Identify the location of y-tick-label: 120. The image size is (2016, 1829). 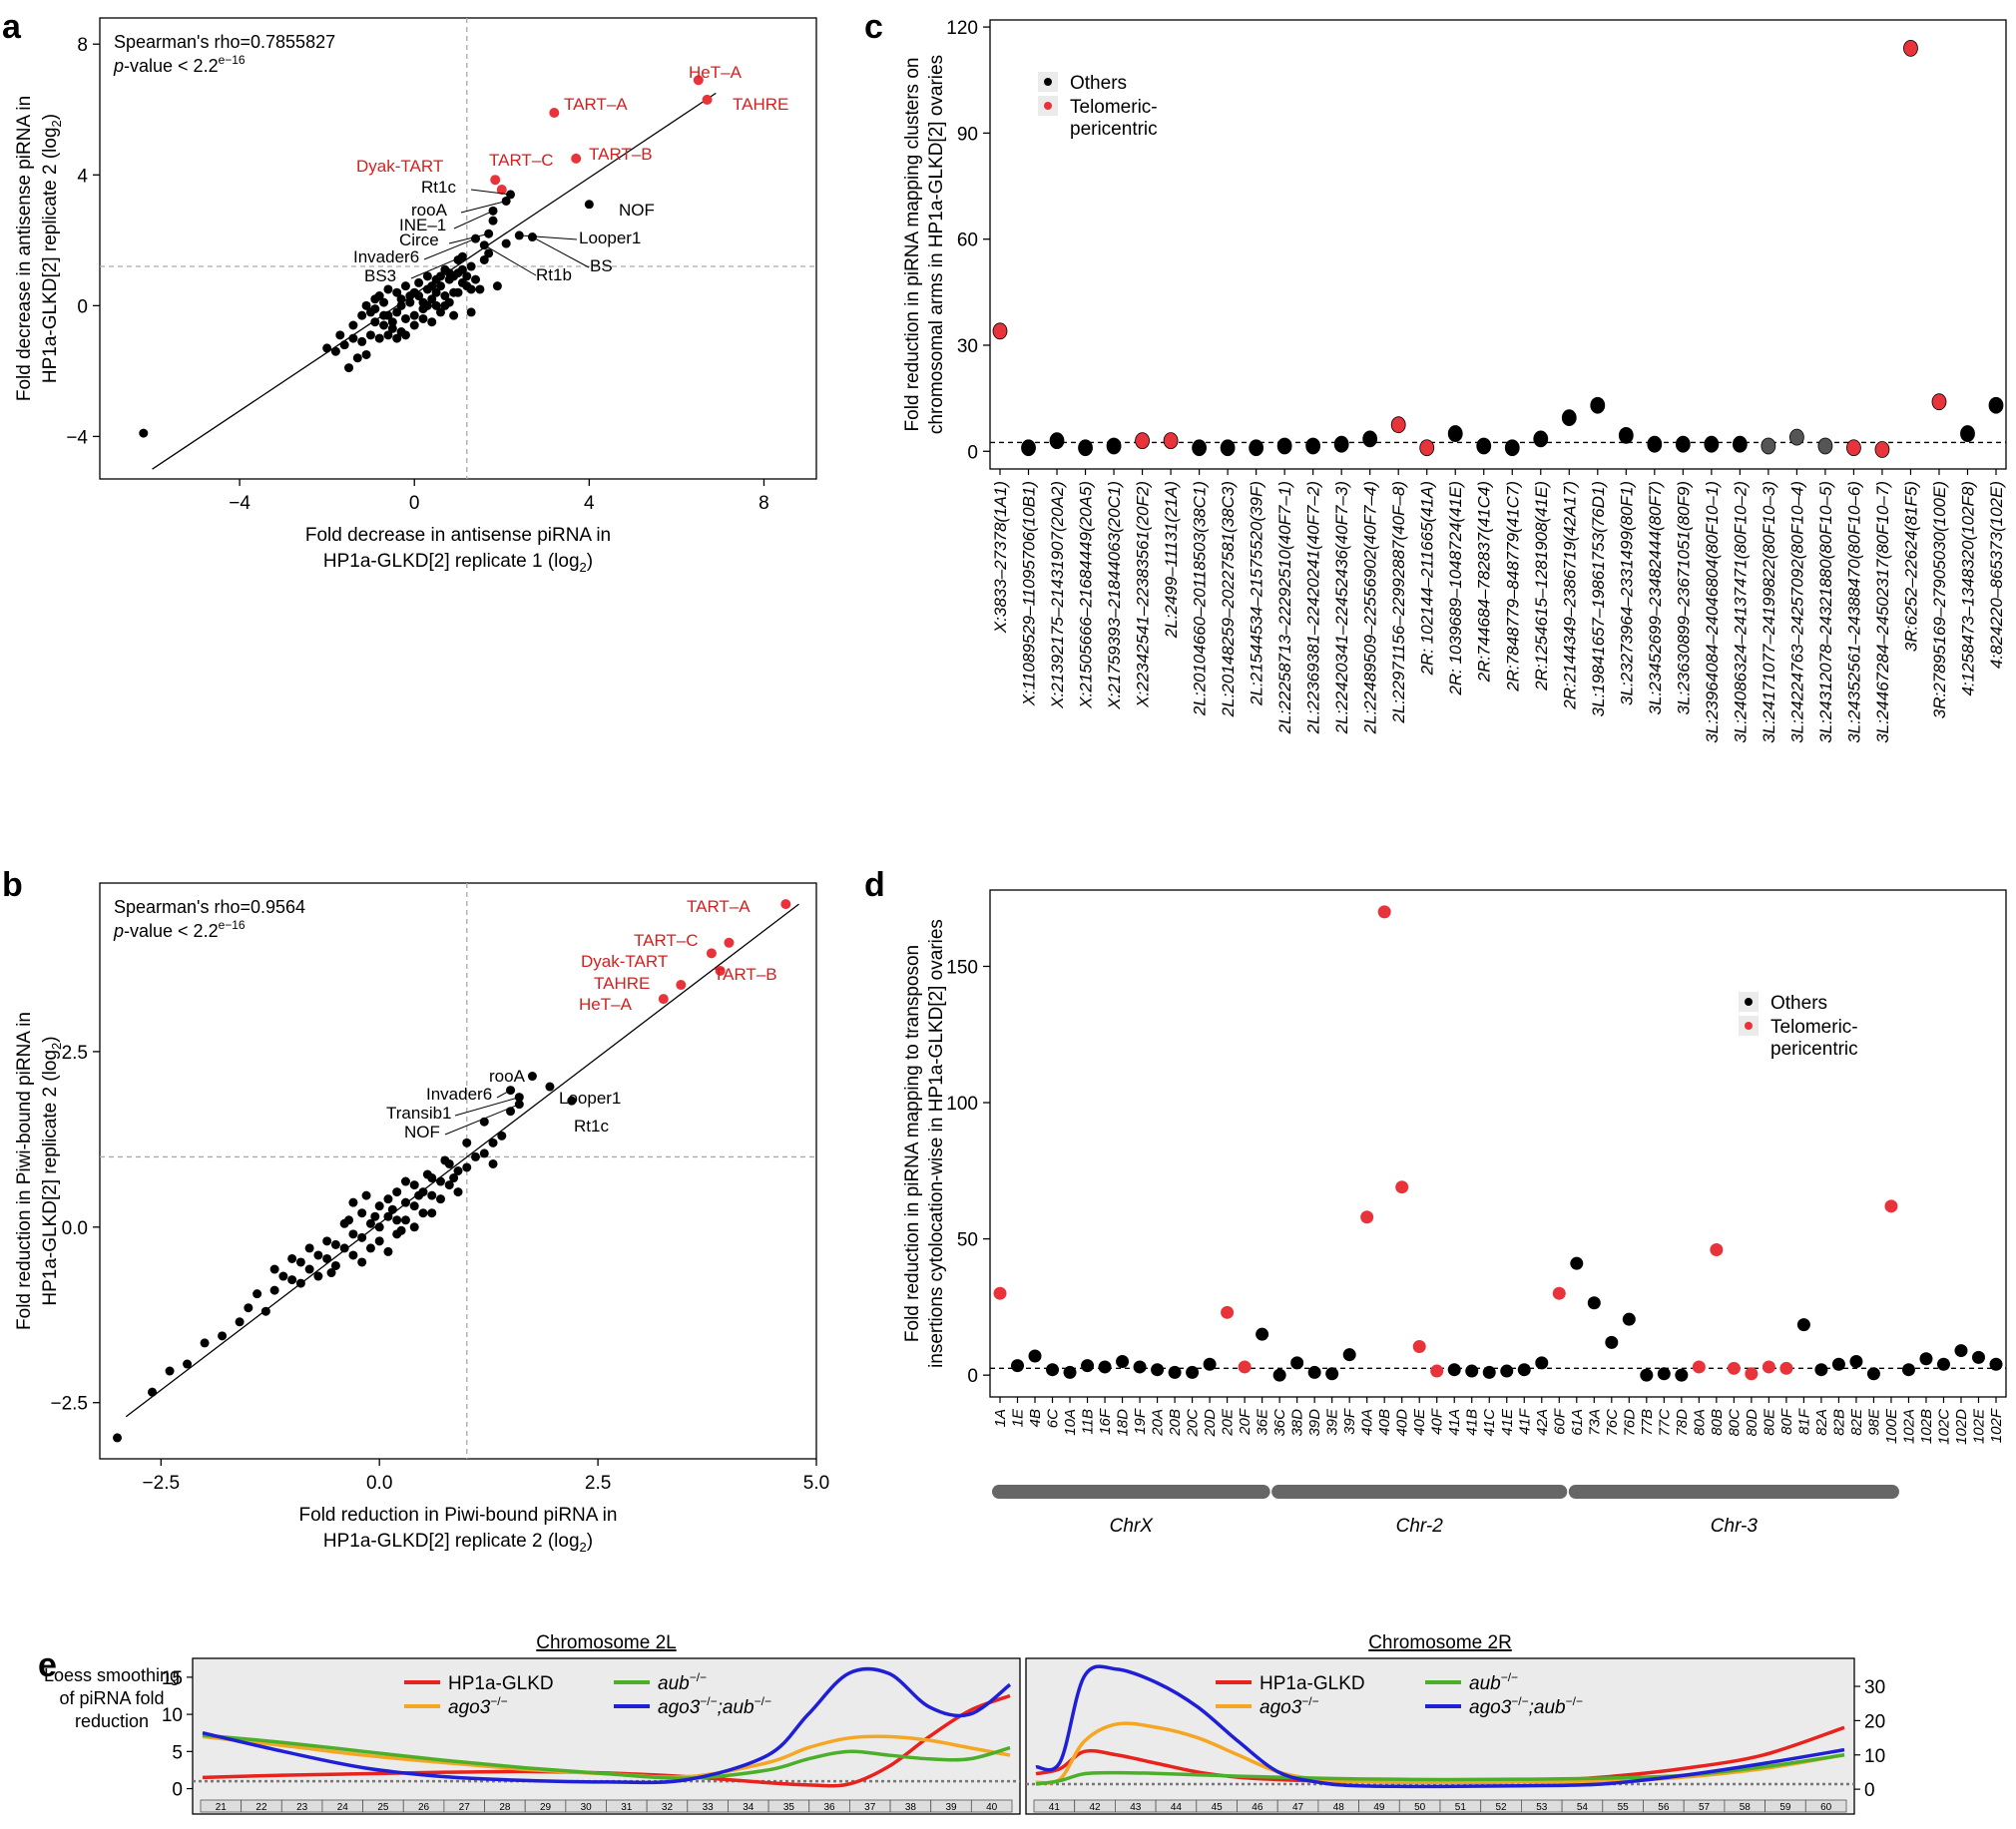
(962, 29).